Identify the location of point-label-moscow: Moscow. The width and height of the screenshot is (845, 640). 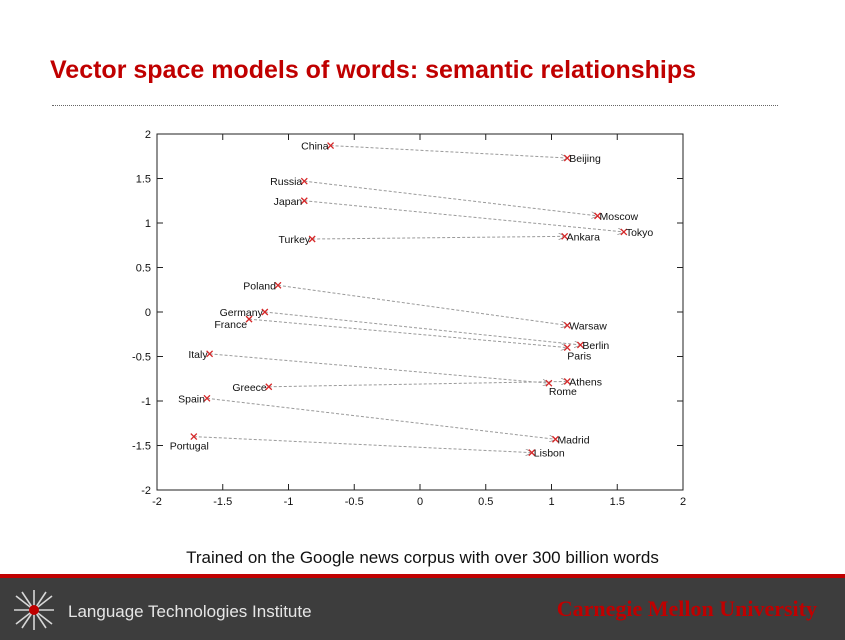
(619, 217).